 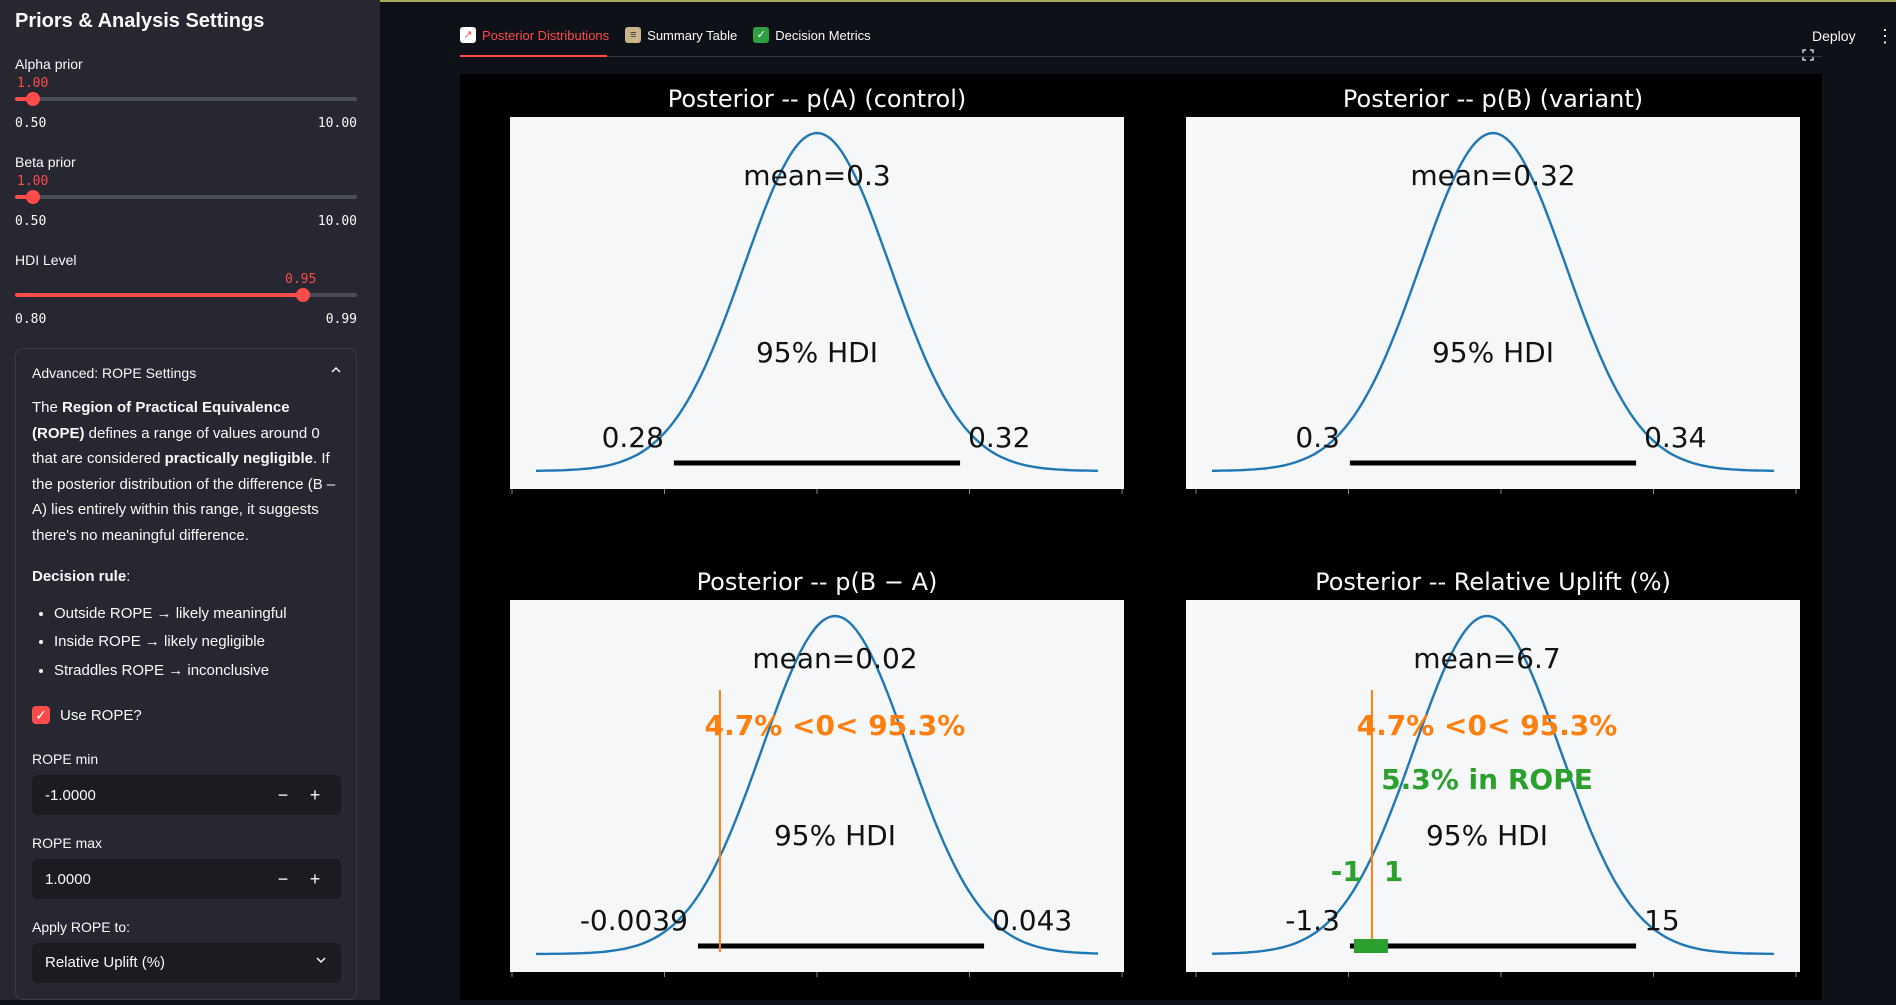 What do you see at coordinates (147, 879) in the screenshot?
I see `rope-max-input` at bounding box center [147, 879].